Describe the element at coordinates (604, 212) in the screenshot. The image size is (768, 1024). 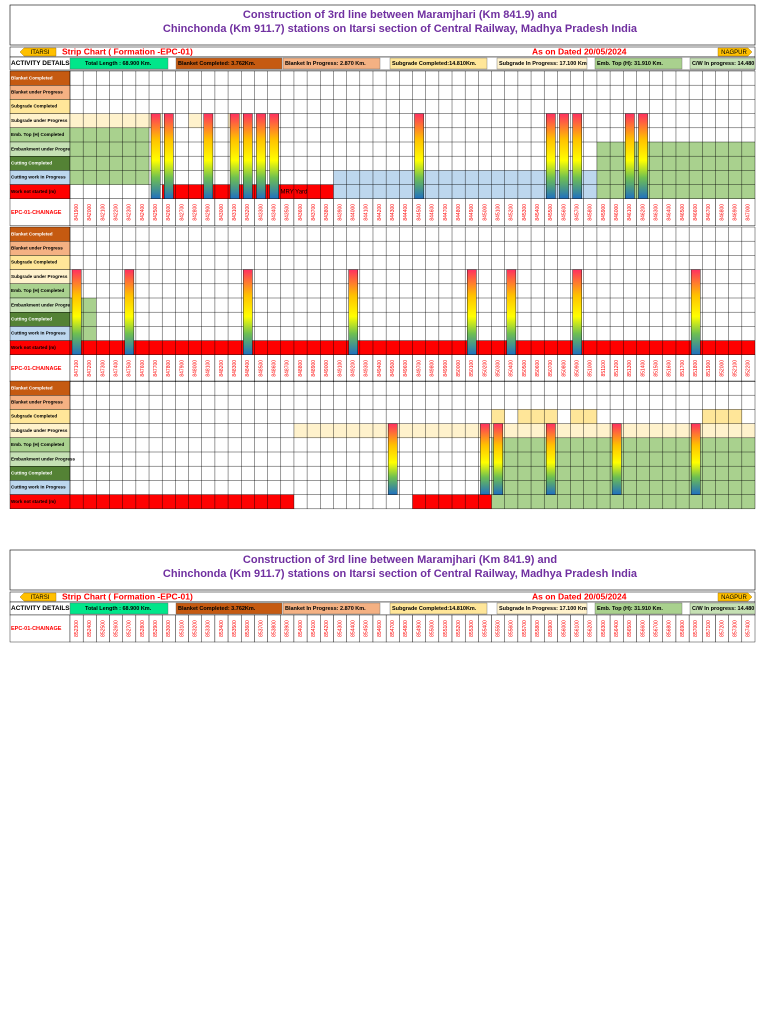
I see `chainage: 845900` at that location.